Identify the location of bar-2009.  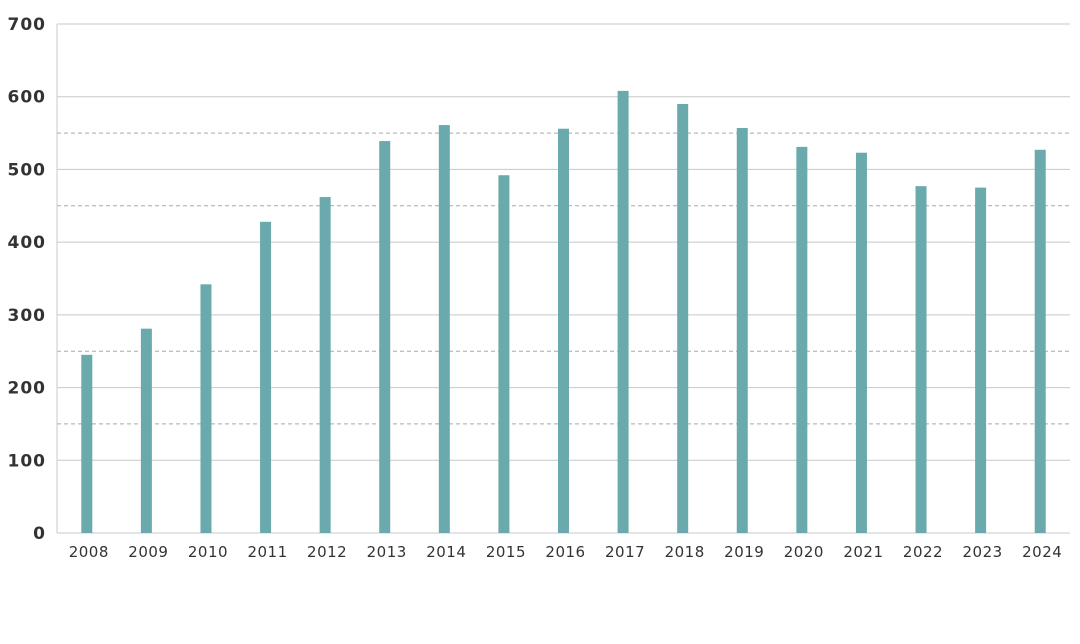
(146, 430).